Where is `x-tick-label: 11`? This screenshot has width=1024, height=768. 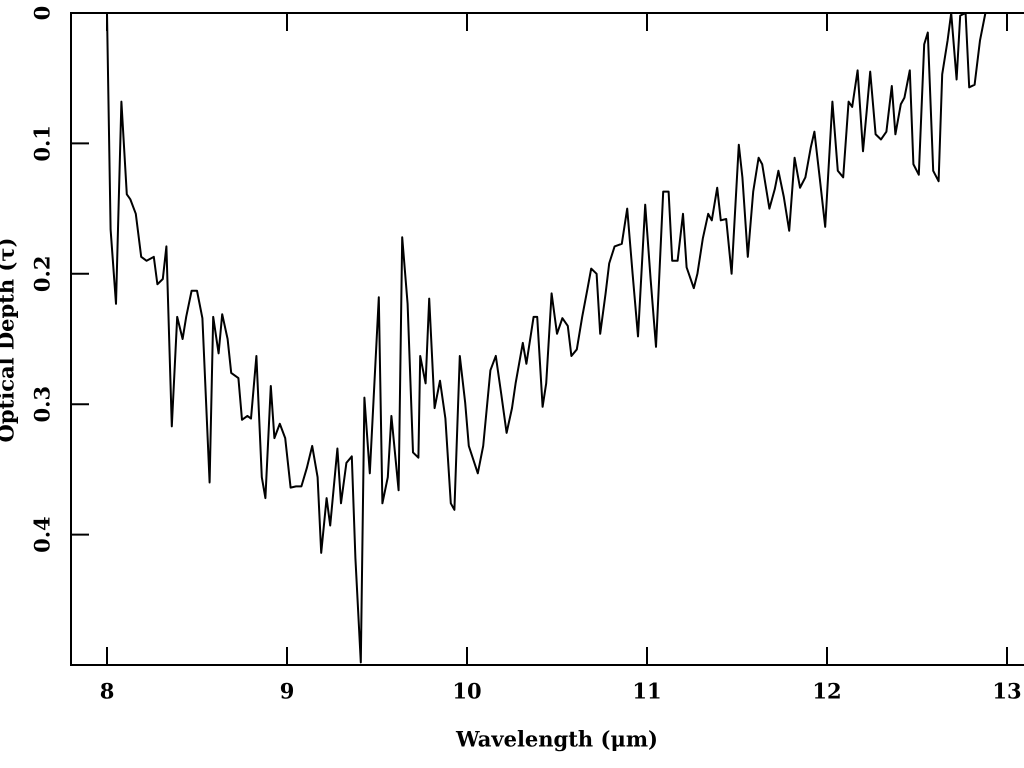 x-tick-label: 11 is located at coordinates (646, 691).